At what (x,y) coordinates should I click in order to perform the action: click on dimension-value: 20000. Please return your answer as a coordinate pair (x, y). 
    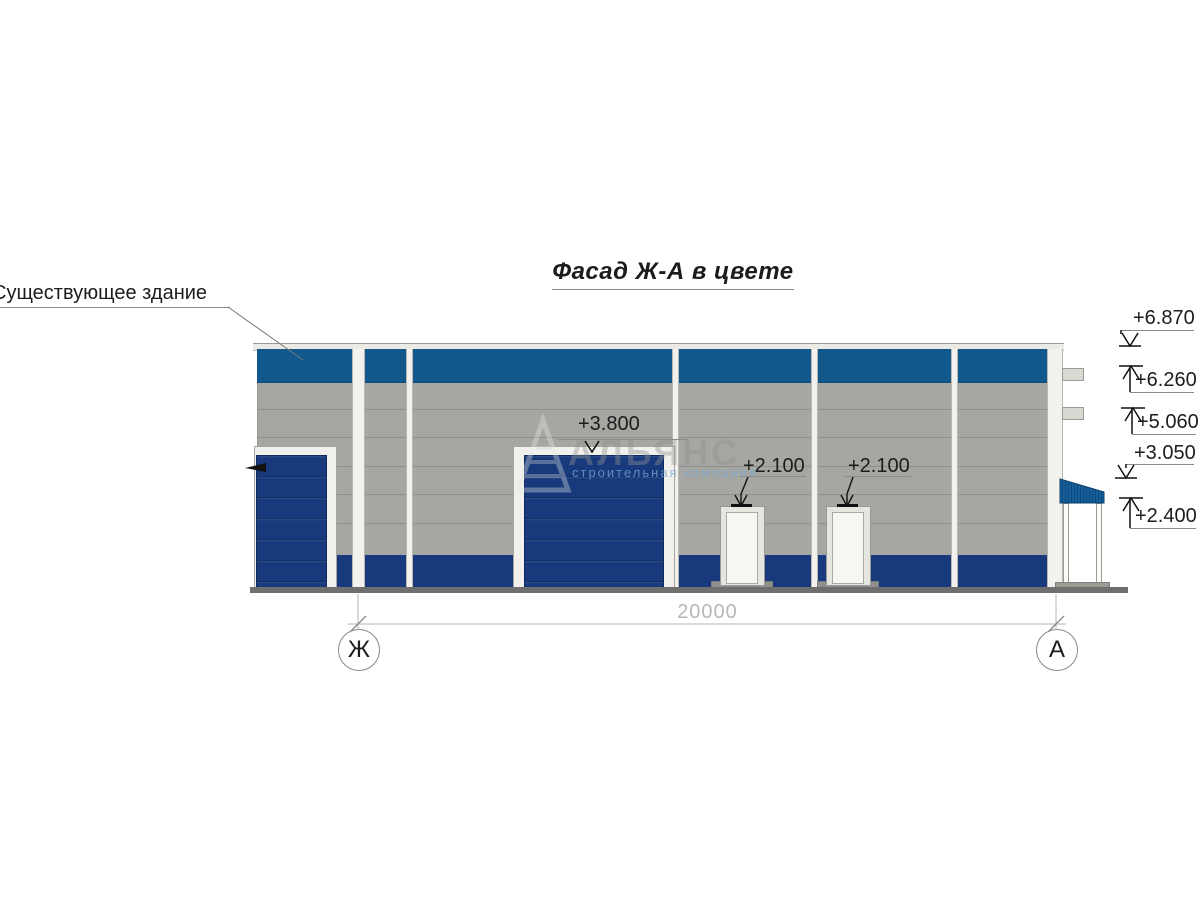
    Looking at the image, I should click on (707, 612).